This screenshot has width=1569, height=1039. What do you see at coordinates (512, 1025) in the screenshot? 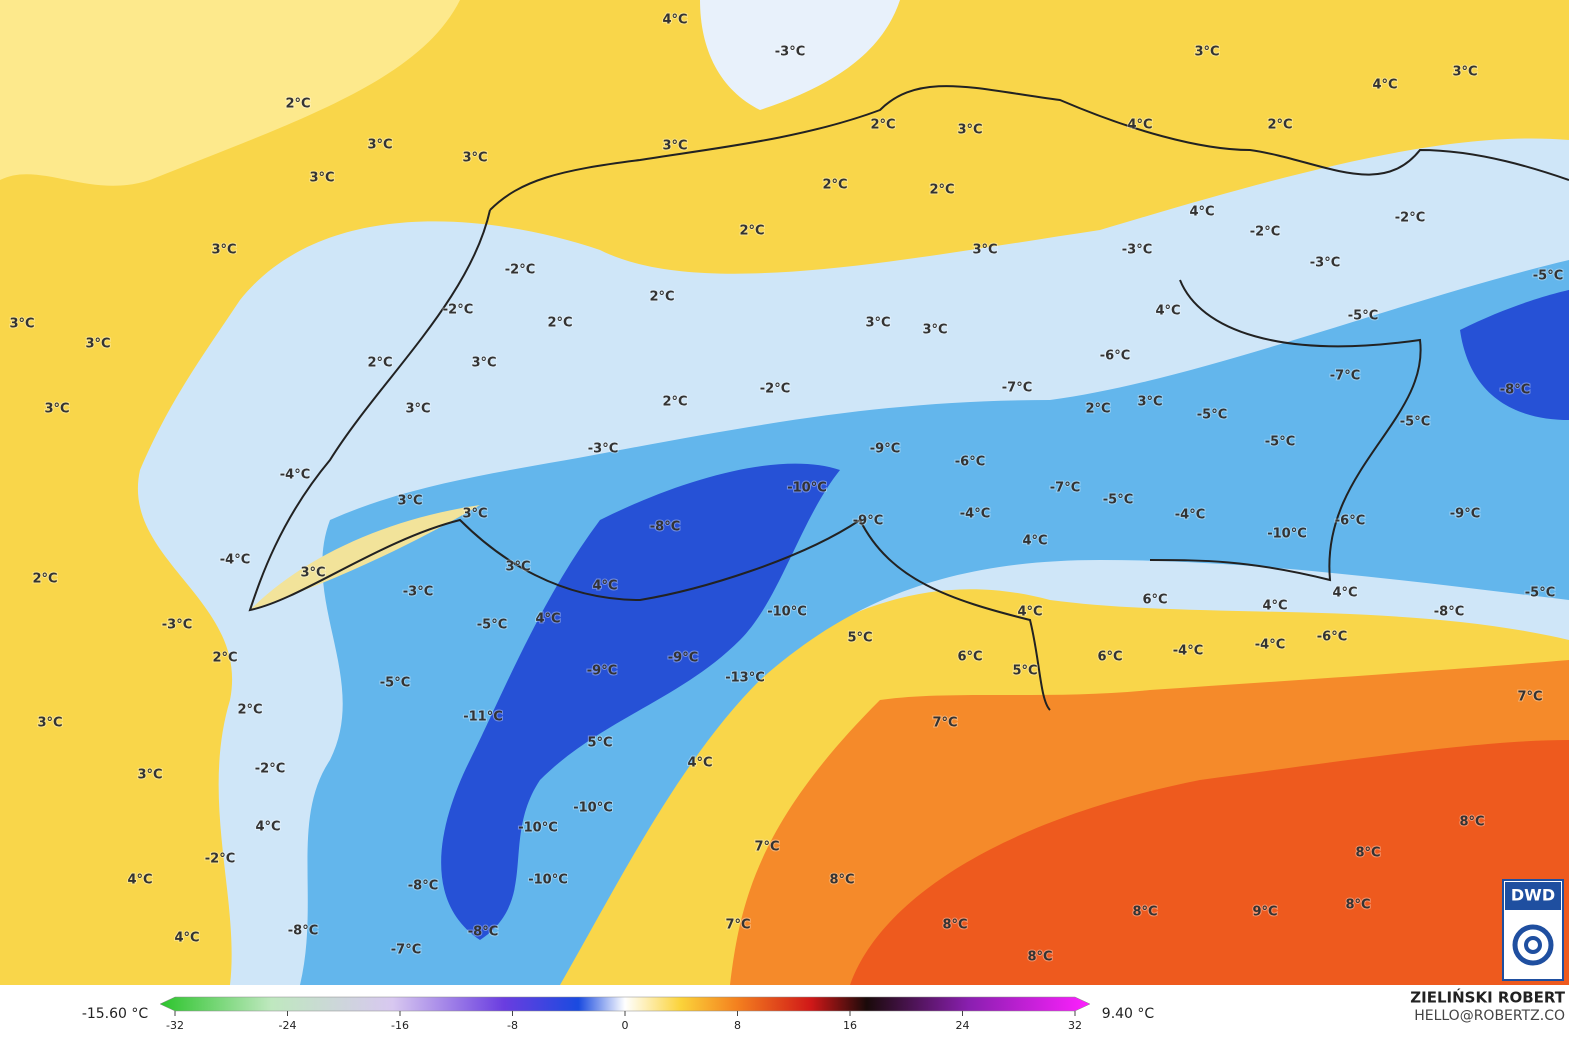
I see `colorbar-tick-label: -8` at bounding box center [512, 1025].